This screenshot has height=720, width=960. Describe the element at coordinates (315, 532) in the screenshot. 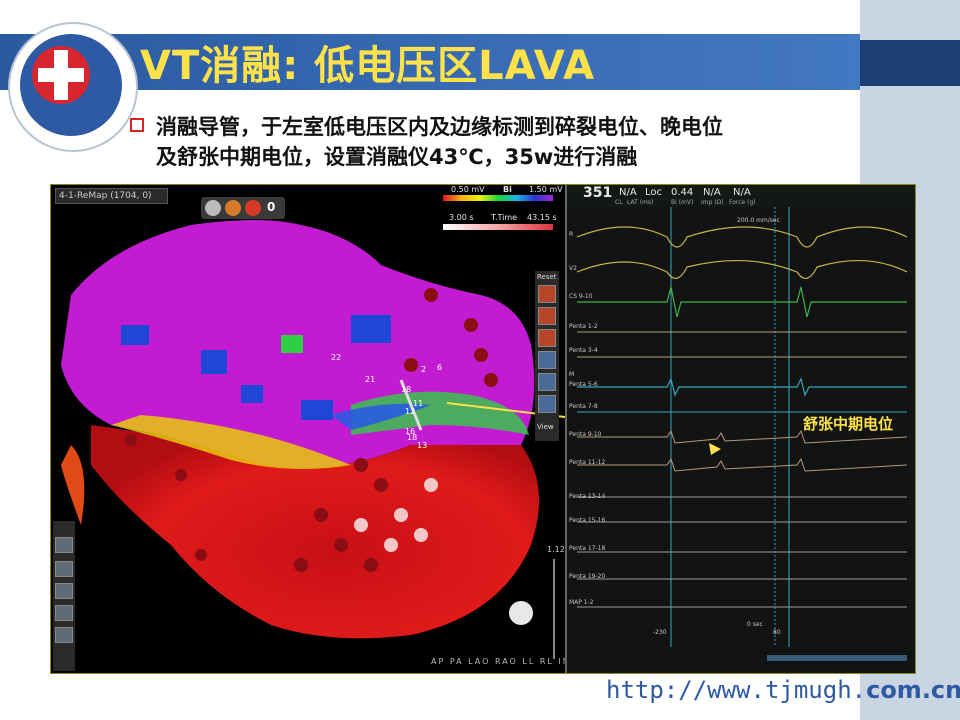

I see `map-low-voltage-region` at that location.